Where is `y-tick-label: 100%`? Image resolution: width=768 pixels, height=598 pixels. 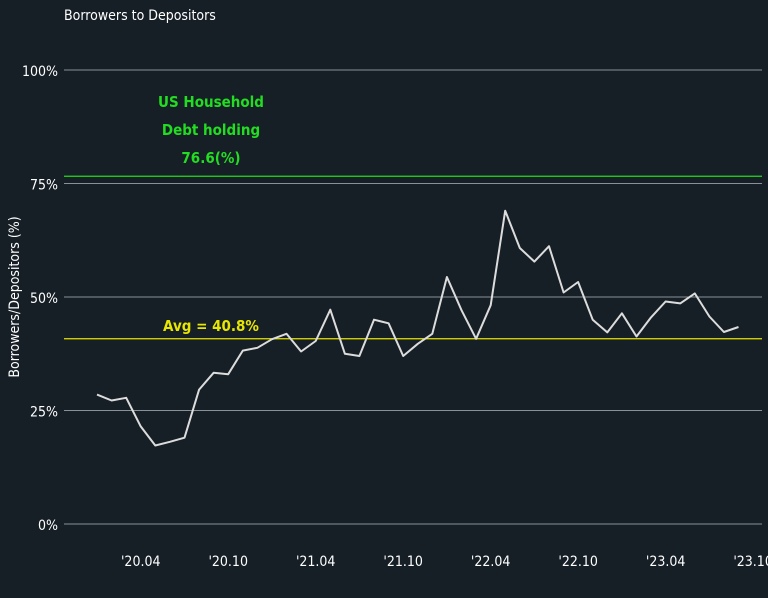
y-tick-label: 100% is located at coordinates (40, 72).